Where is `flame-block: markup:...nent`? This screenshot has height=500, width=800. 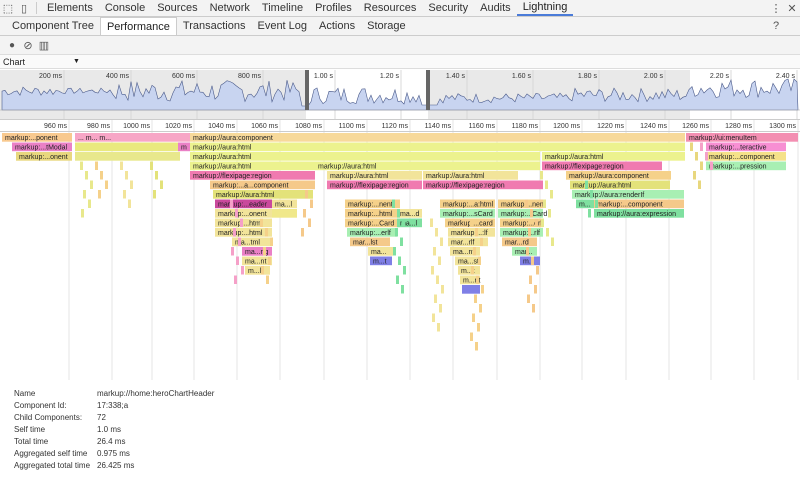 flame-block: markup:...nent is located at coordinates (522, 204).